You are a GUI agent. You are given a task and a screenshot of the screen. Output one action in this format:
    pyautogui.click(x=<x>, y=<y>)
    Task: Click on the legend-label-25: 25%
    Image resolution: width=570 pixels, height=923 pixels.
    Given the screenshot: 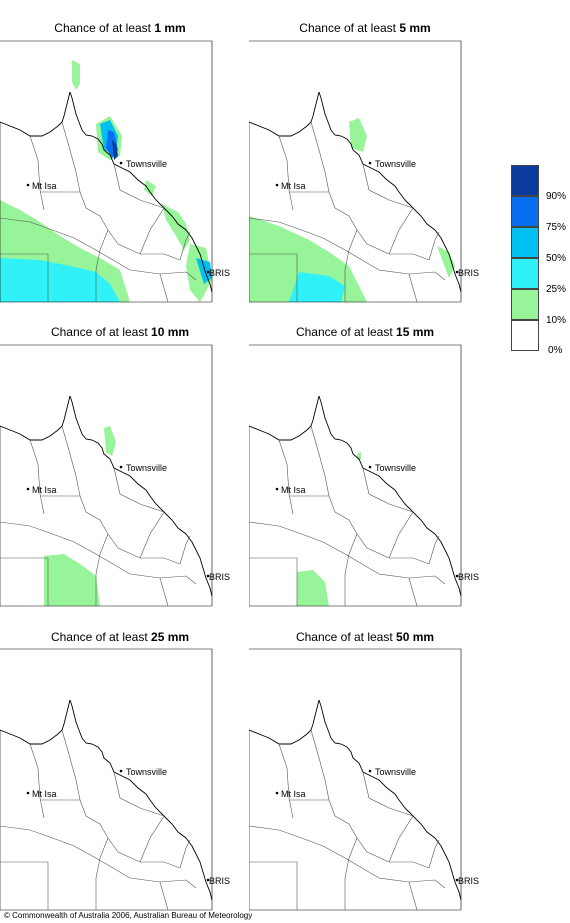 What is the action you would take?
    pyautogui.click(x=556, y=289)
    